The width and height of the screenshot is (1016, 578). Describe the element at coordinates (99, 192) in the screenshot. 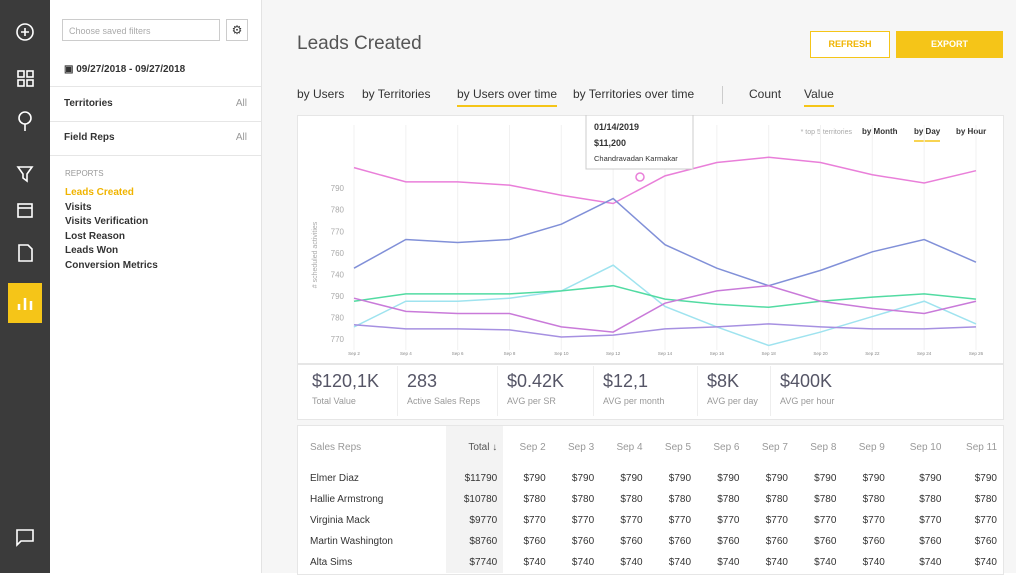

I see `report-link: Leads Created` at that location.